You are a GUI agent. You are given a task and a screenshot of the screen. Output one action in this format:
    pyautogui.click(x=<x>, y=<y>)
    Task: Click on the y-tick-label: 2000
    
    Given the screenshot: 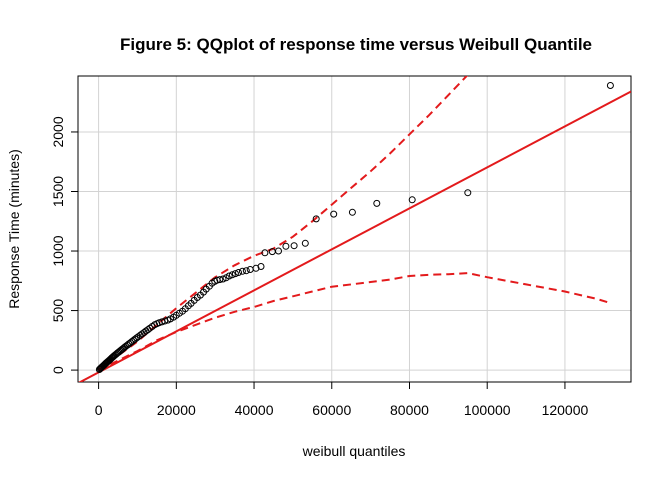 What is the action you would take?
    pyautogui.click(x=58, y=131)
    